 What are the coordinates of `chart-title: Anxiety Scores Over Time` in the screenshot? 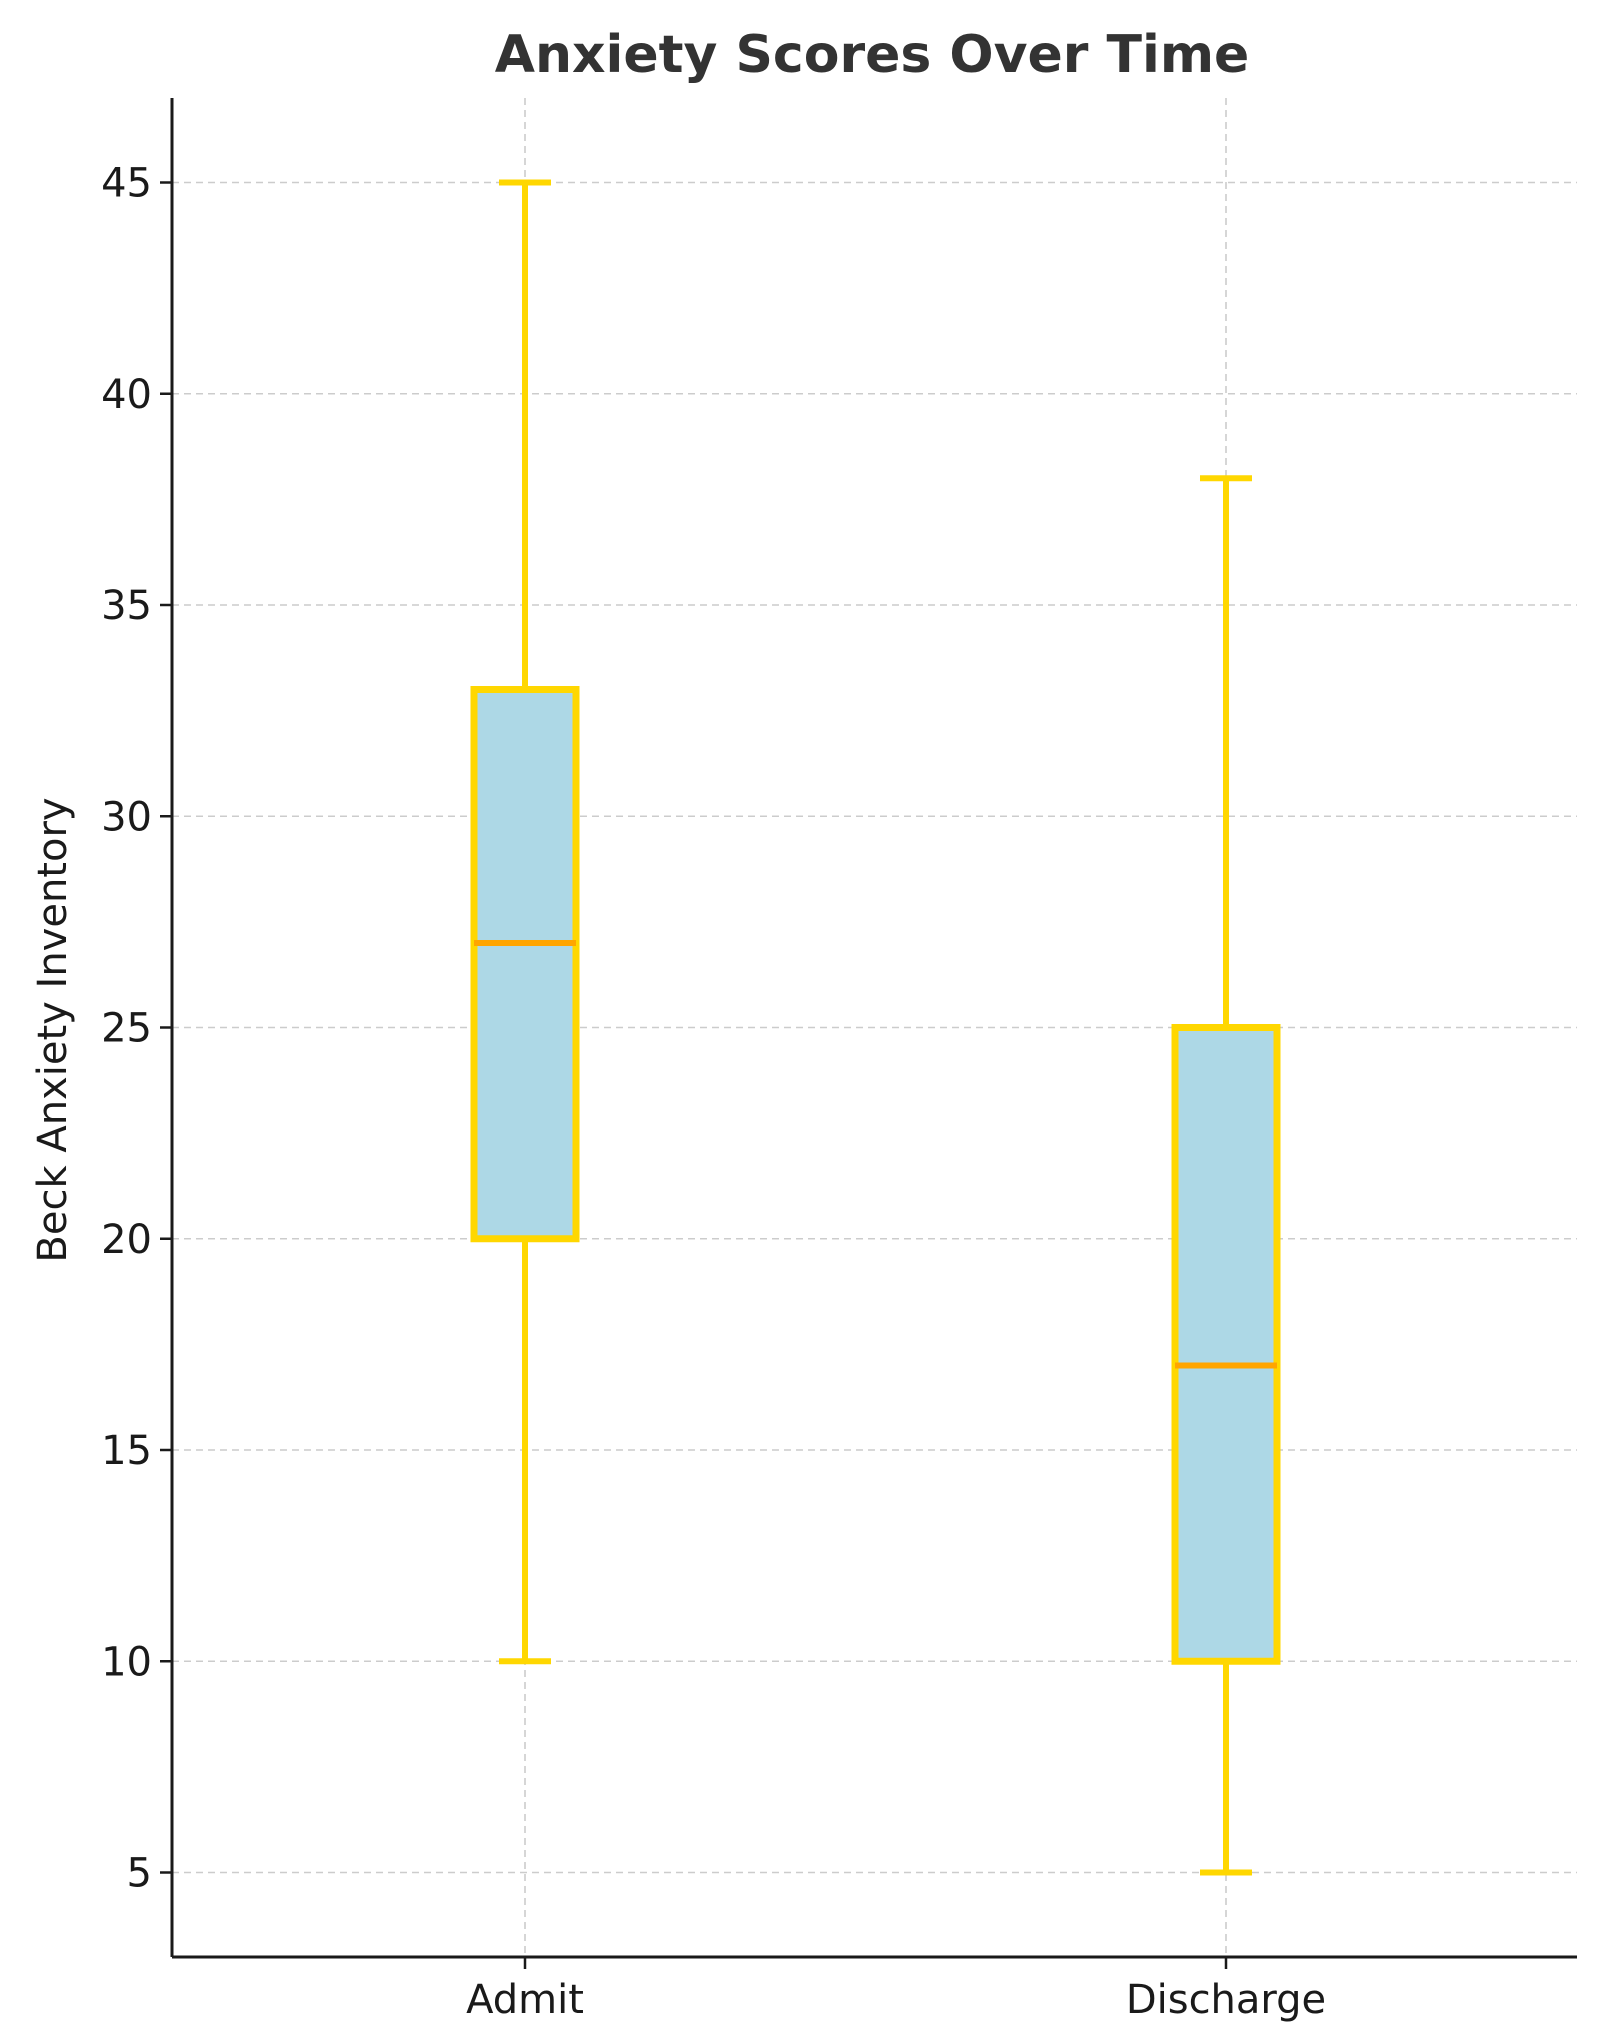 It's located at (872, 55).